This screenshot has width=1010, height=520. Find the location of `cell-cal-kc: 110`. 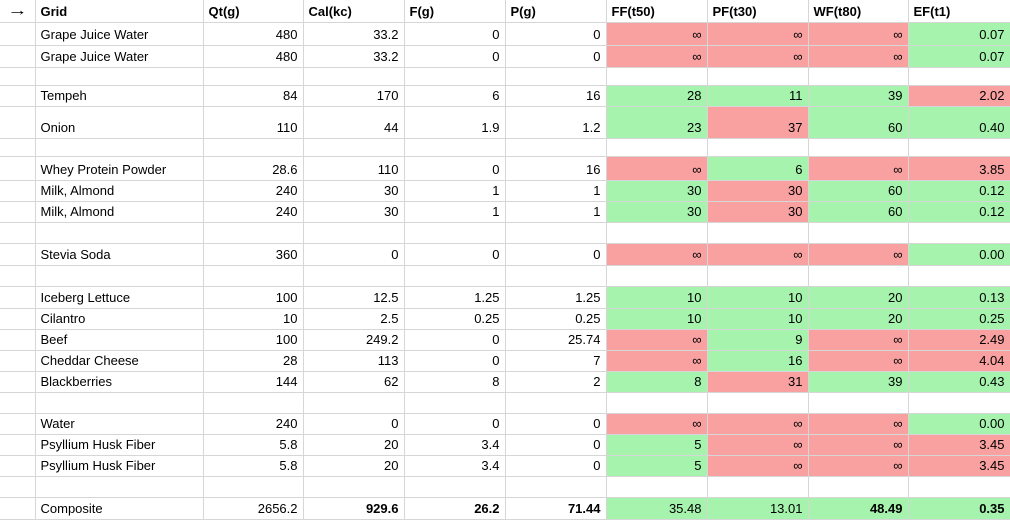

cell-cal-kc: 110 is located at coordinates (354, 168).